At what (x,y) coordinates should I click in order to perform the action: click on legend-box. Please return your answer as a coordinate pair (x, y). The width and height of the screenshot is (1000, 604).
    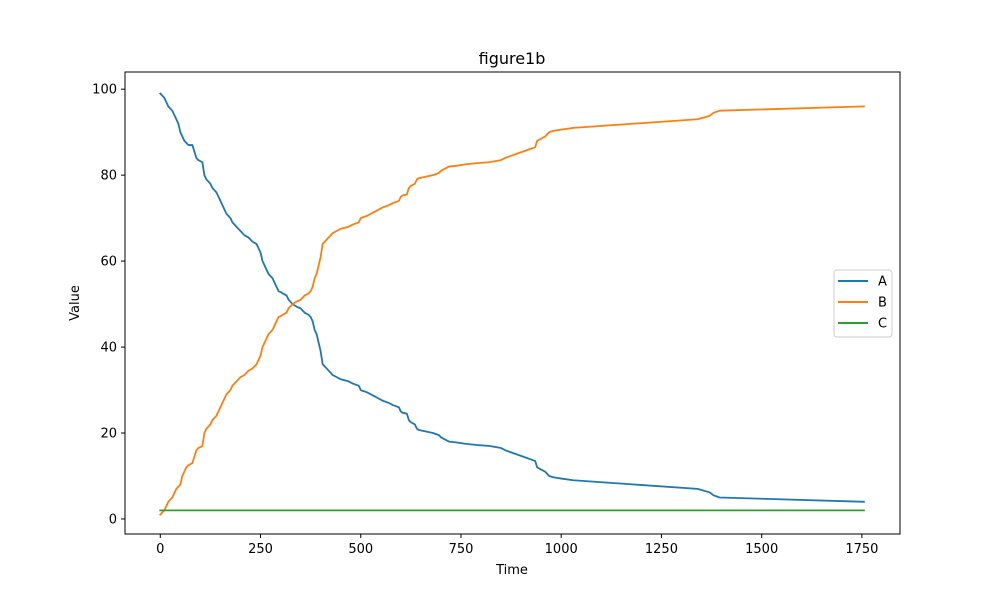
    Looking at the image, I should click on (863, 303).